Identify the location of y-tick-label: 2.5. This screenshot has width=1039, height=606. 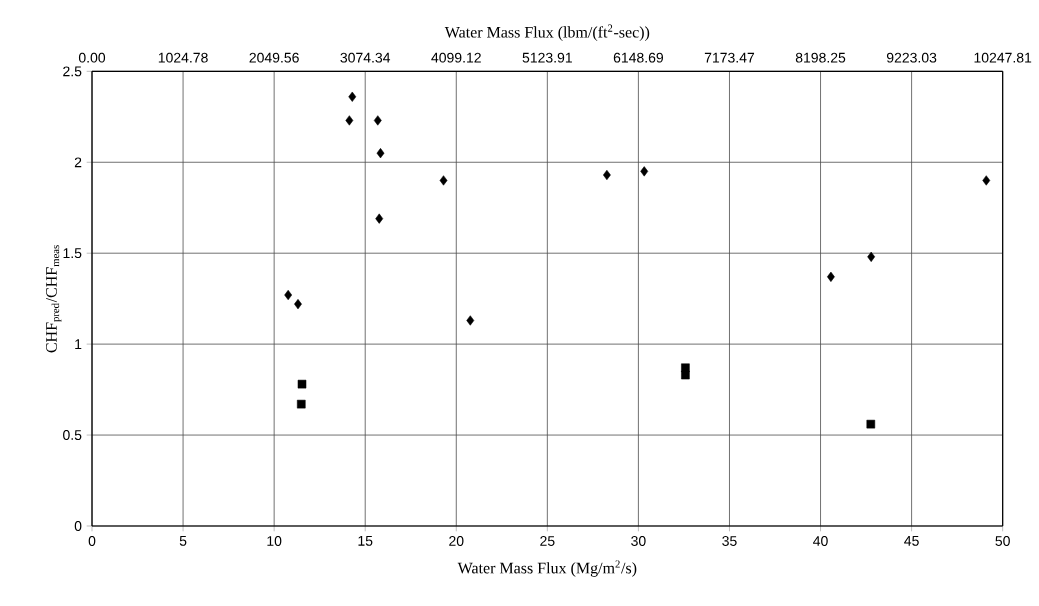
(72, 71).